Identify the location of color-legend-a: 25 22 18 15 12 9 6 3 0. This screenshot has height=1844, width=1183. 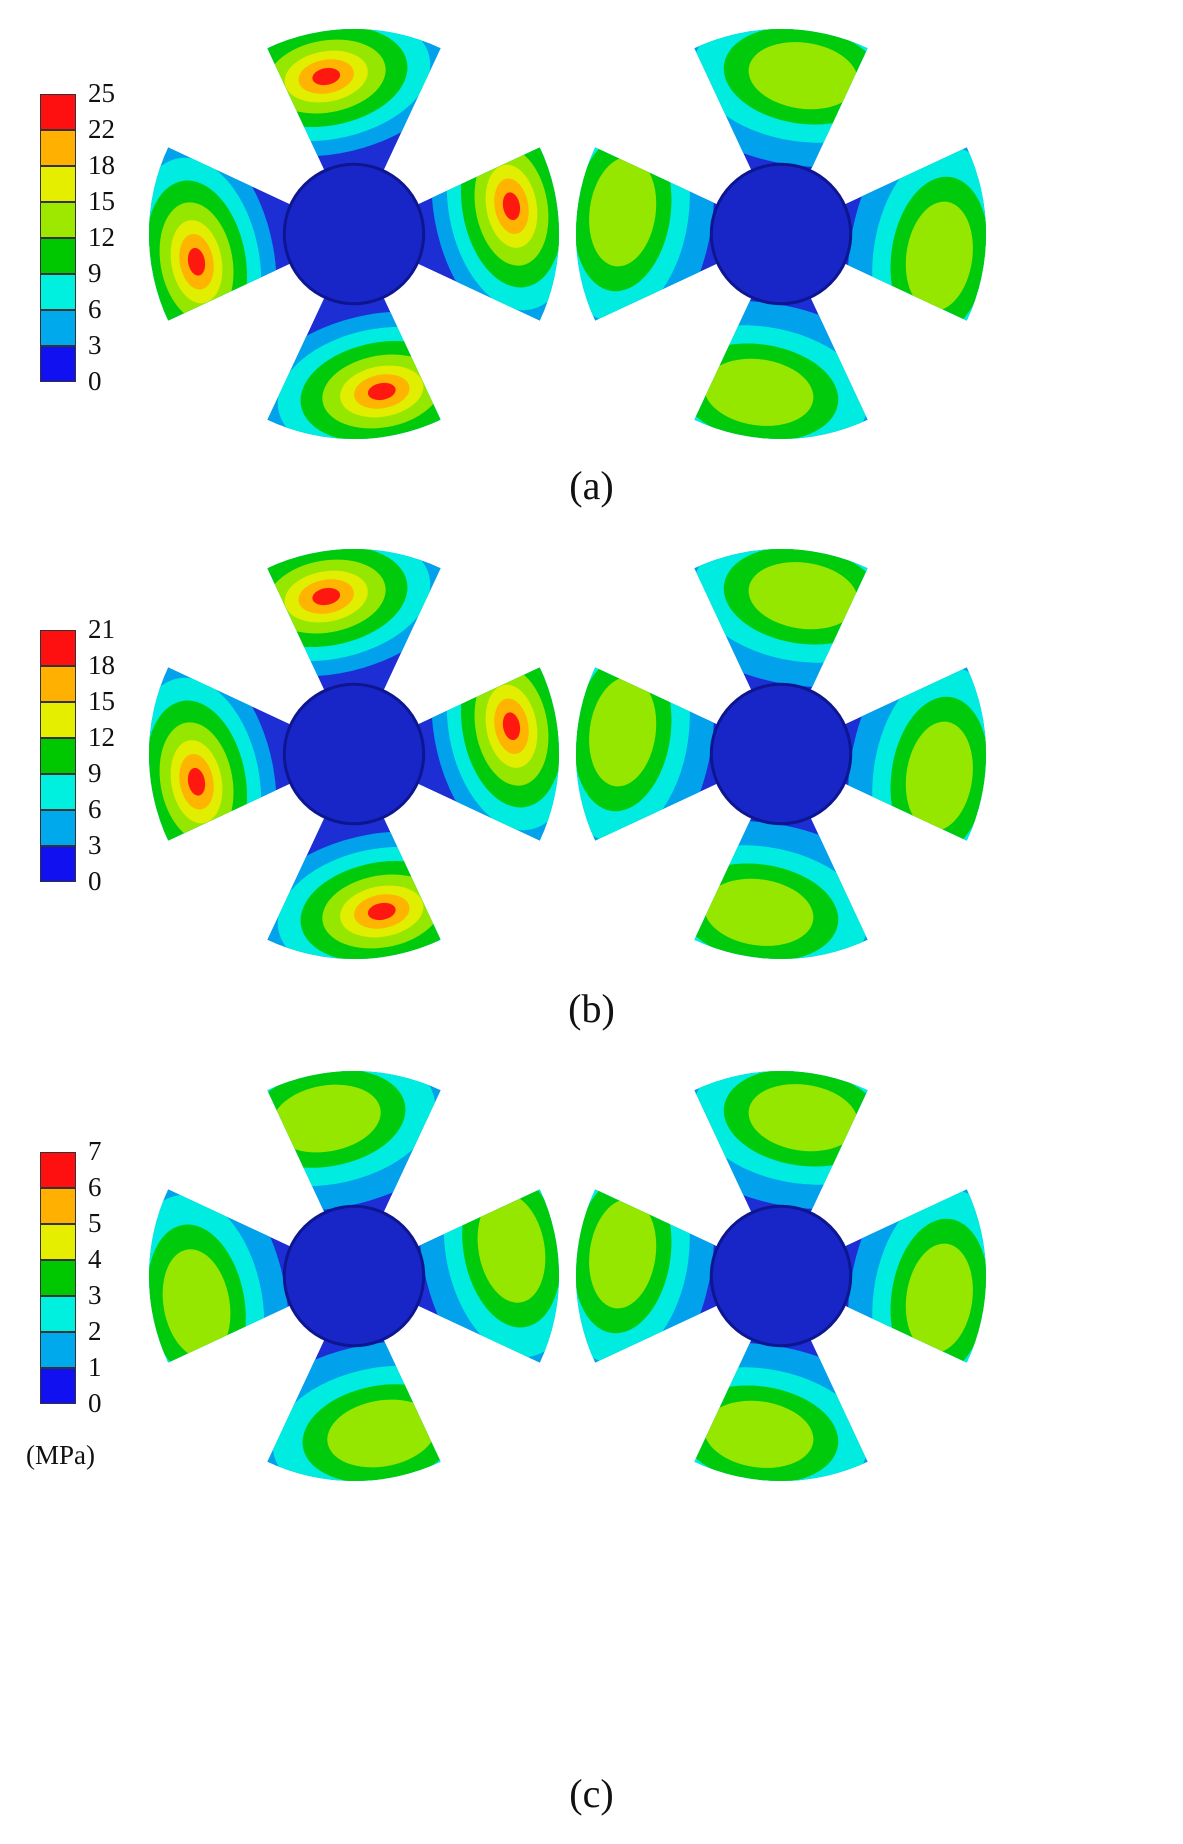
(85, 238).